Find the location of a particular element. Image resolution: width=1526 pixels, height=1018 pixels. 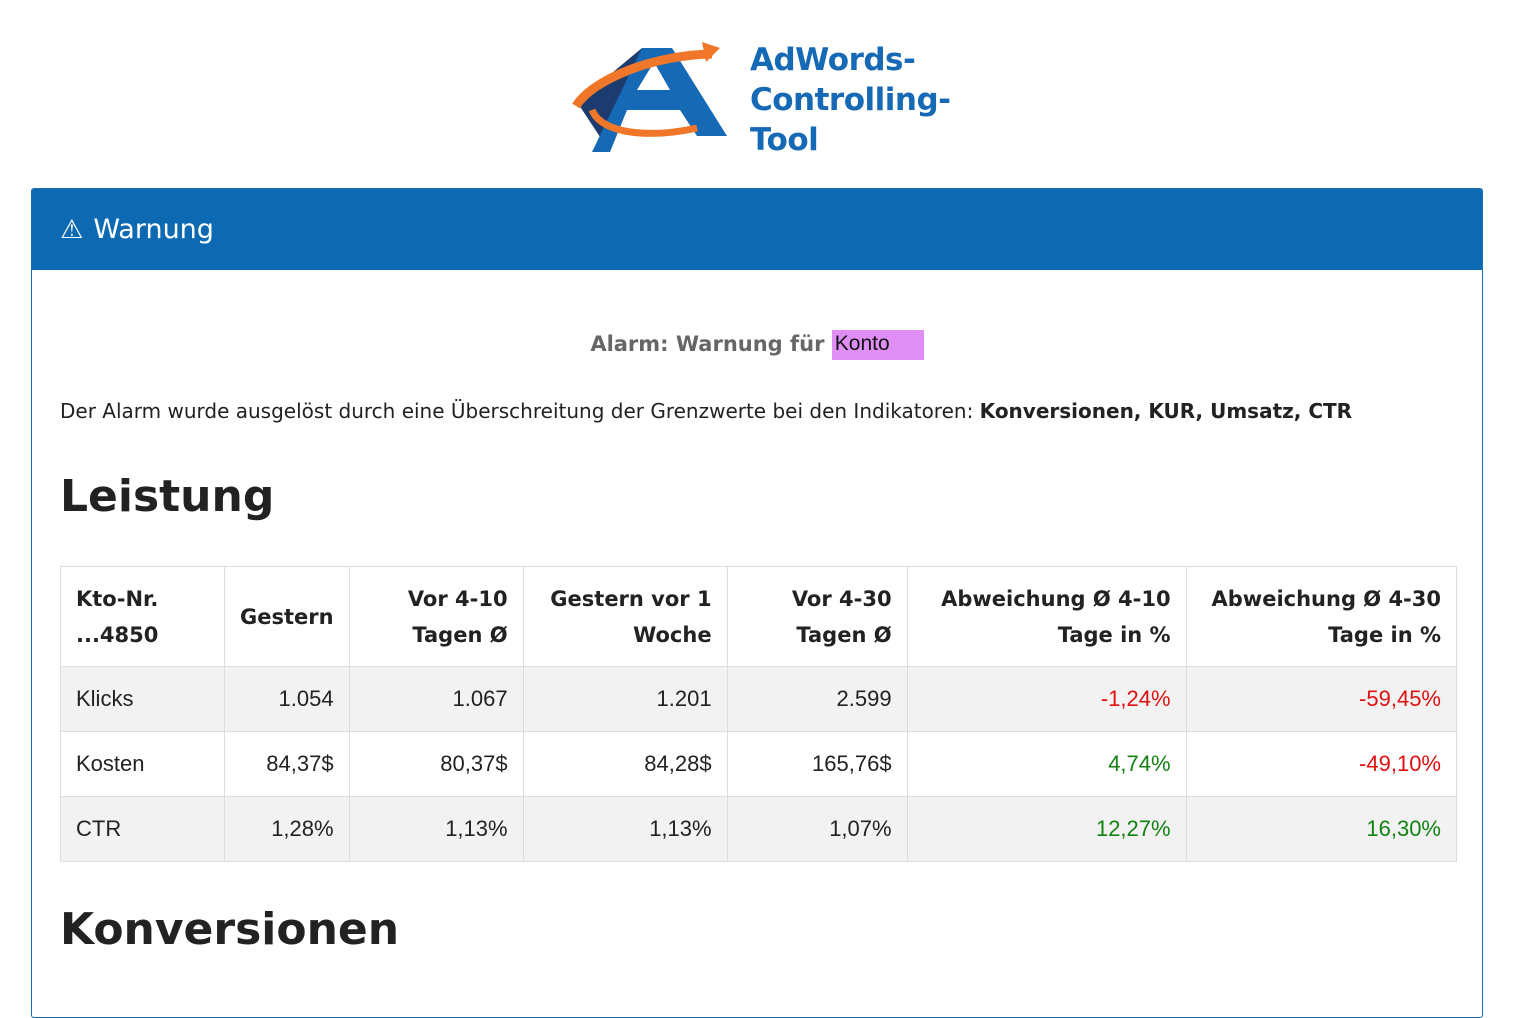

header-gestern-vor-1-woche: Gestern vor 1 Woche is located at coordinates (625, 616).